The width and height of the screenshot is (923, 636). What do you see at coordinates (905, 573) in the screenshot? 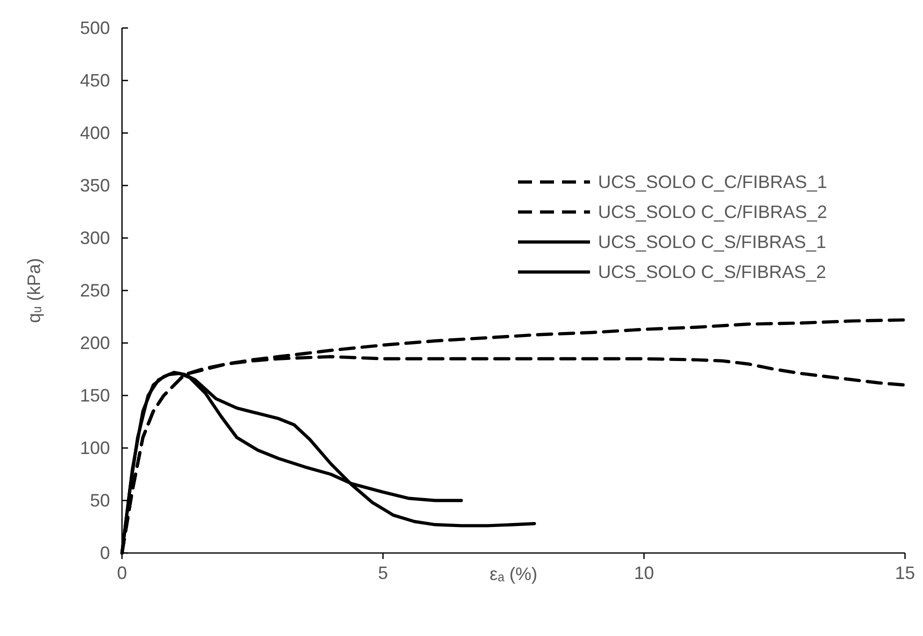
I see `x-tick-label: 15` at bounding box center [905, 573].